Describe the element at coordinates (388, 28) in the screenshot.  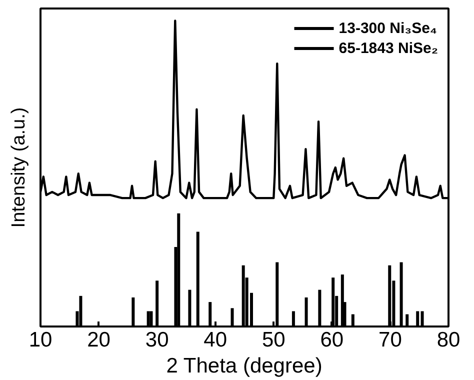
I see `legend-label: 13-300 Ni₃Se₄` at that location.